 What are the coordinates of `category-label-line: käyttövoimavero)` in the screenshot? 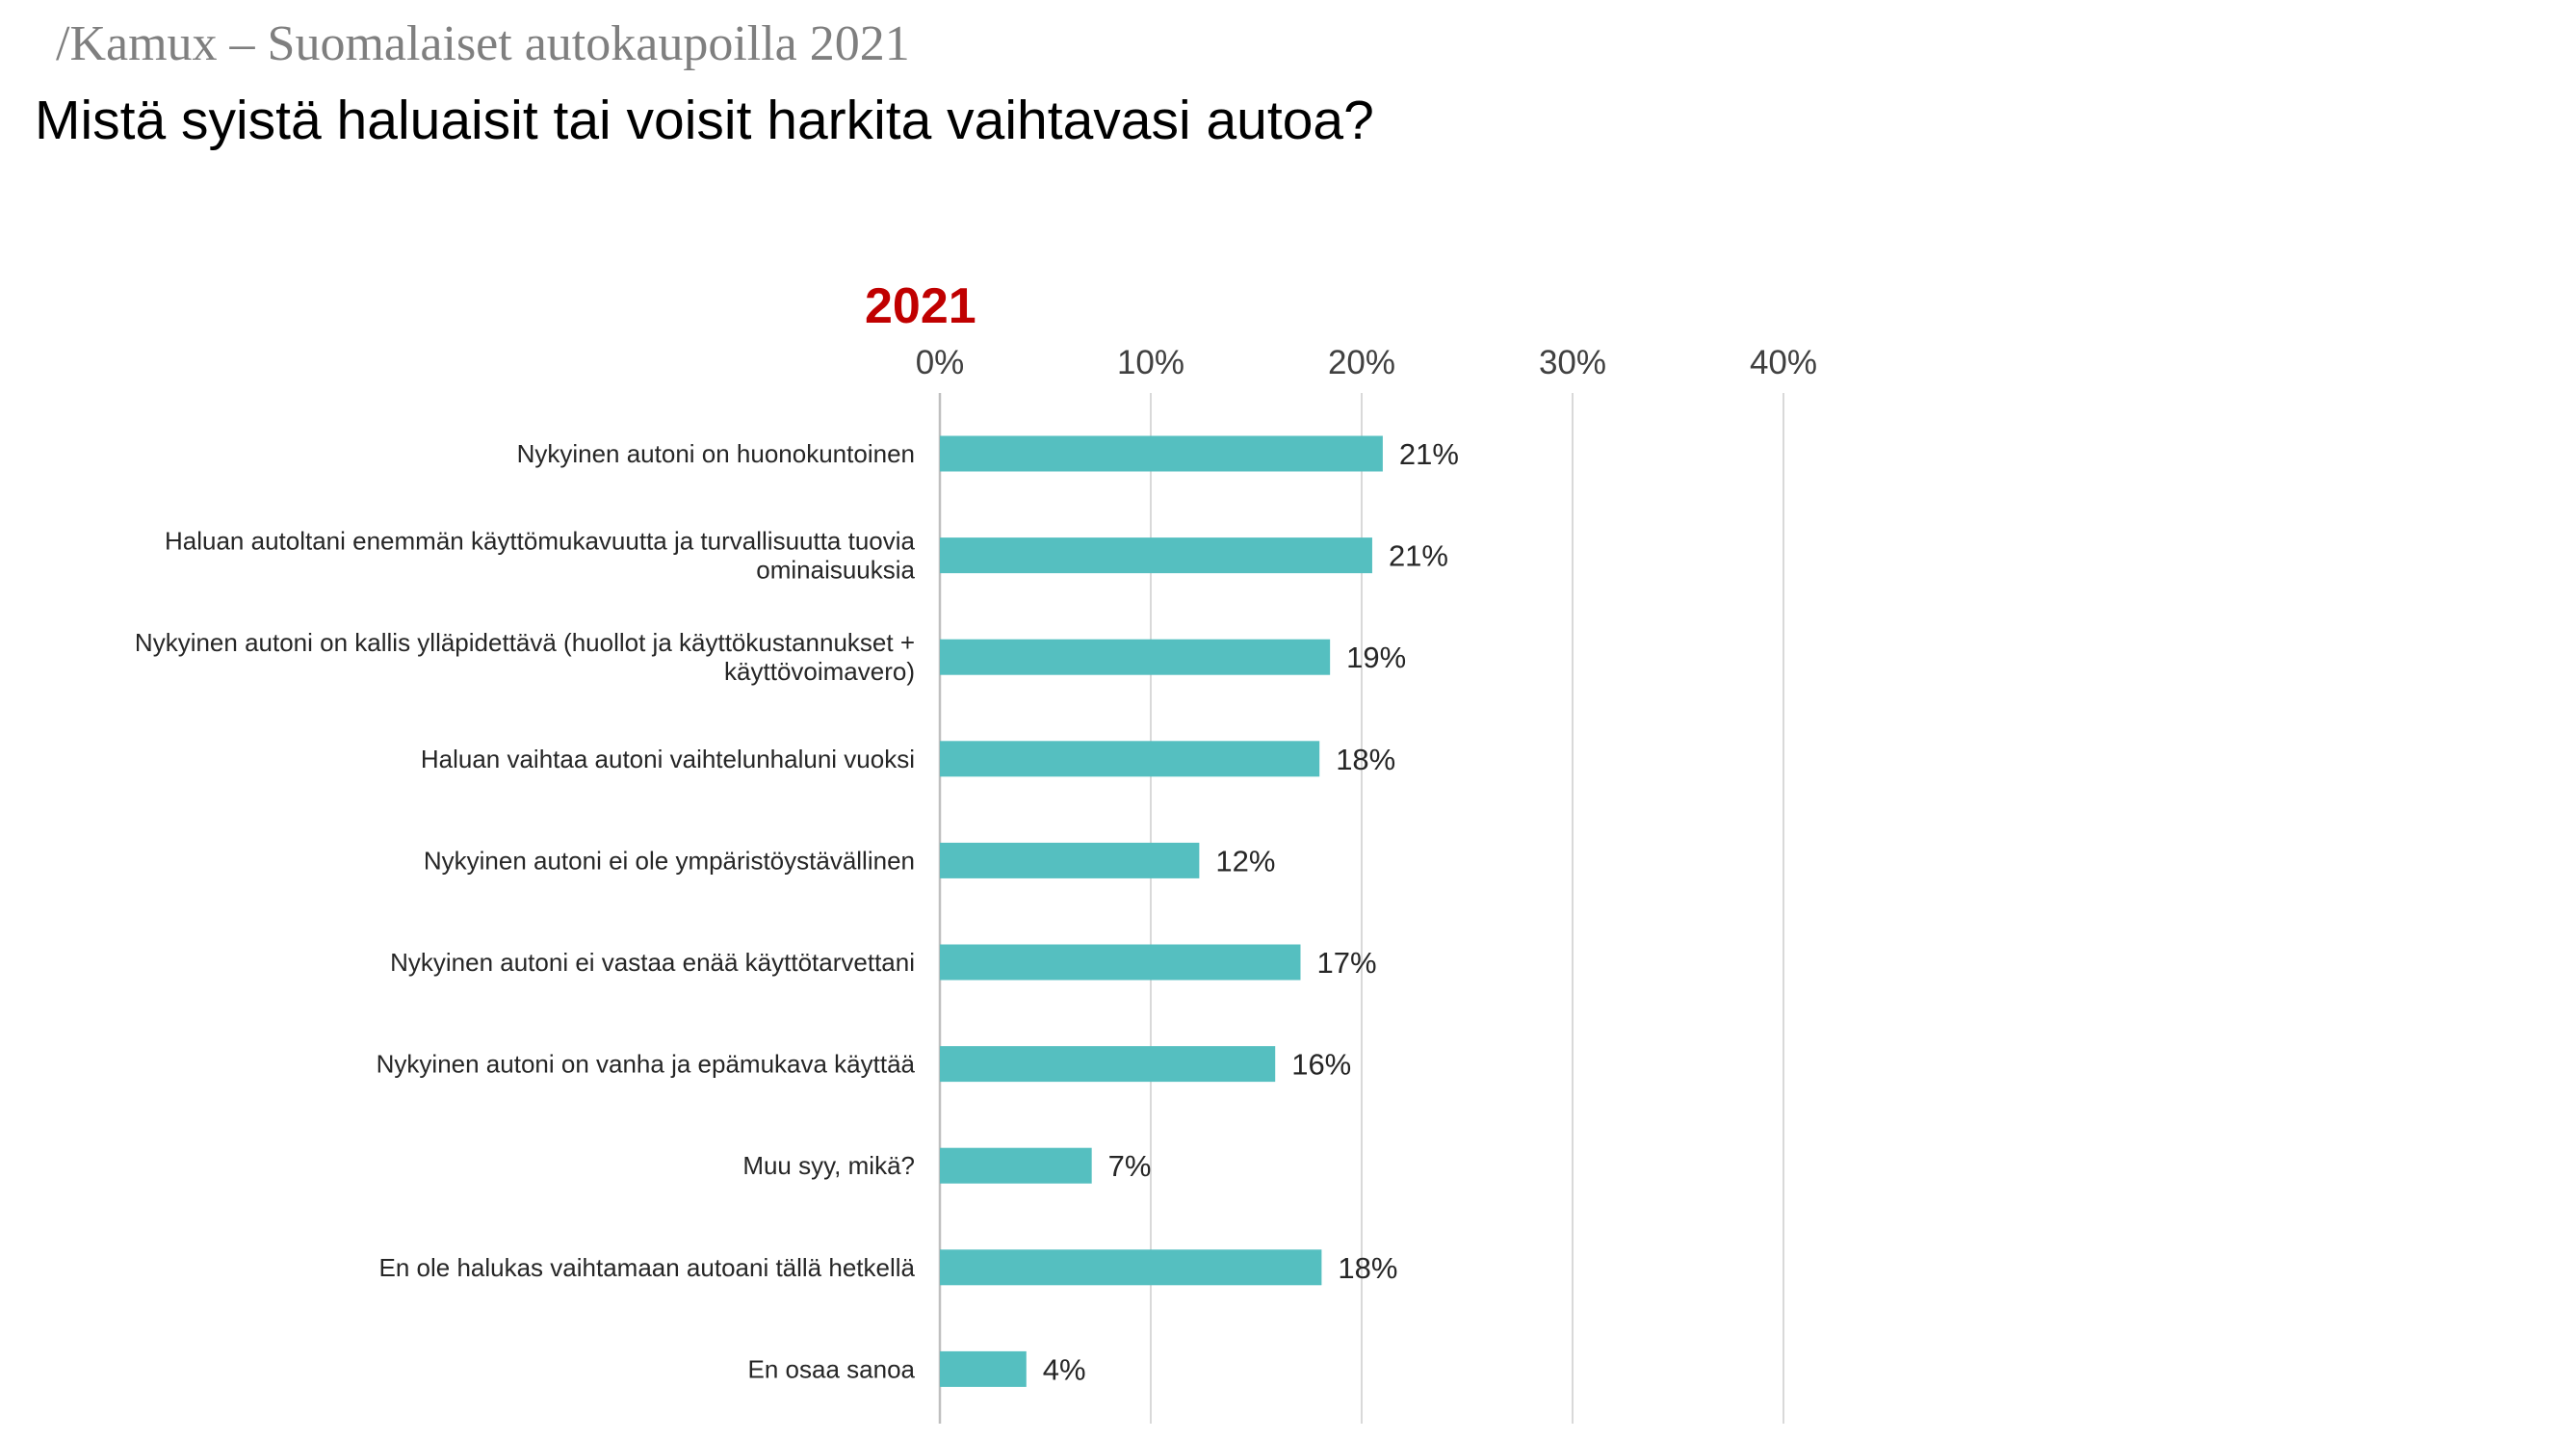 It's located at (819, 671).